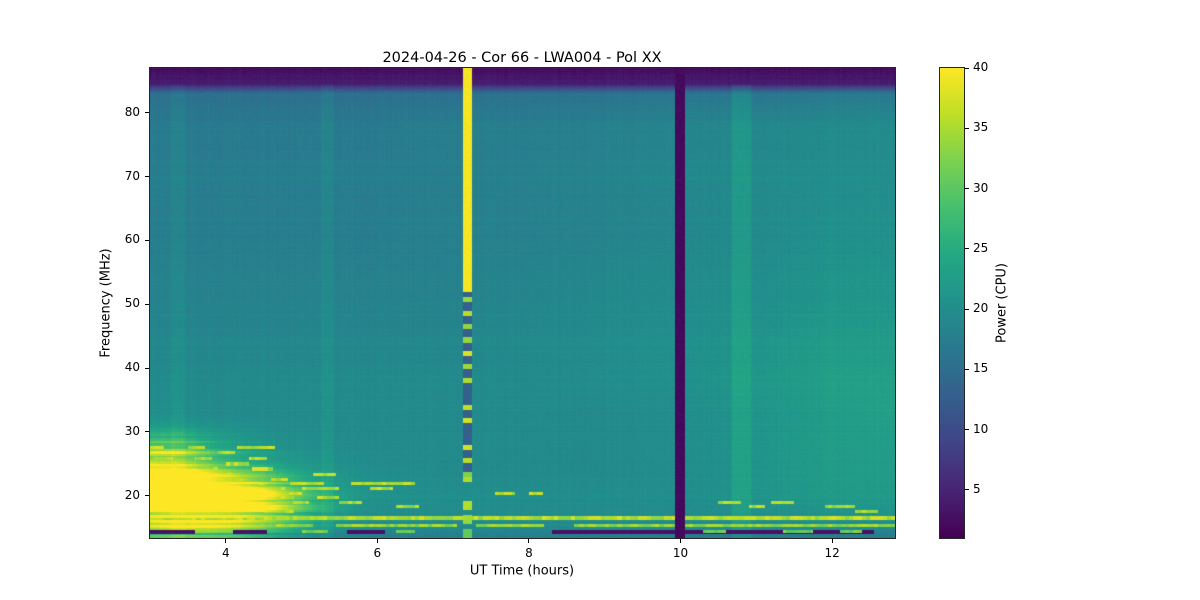 This screenshot has width=1200, height=600. What do you see at coordinates (832, 553) in the screenshot?
I see `x-tick-label: 12` at bounding box center [832, 553].